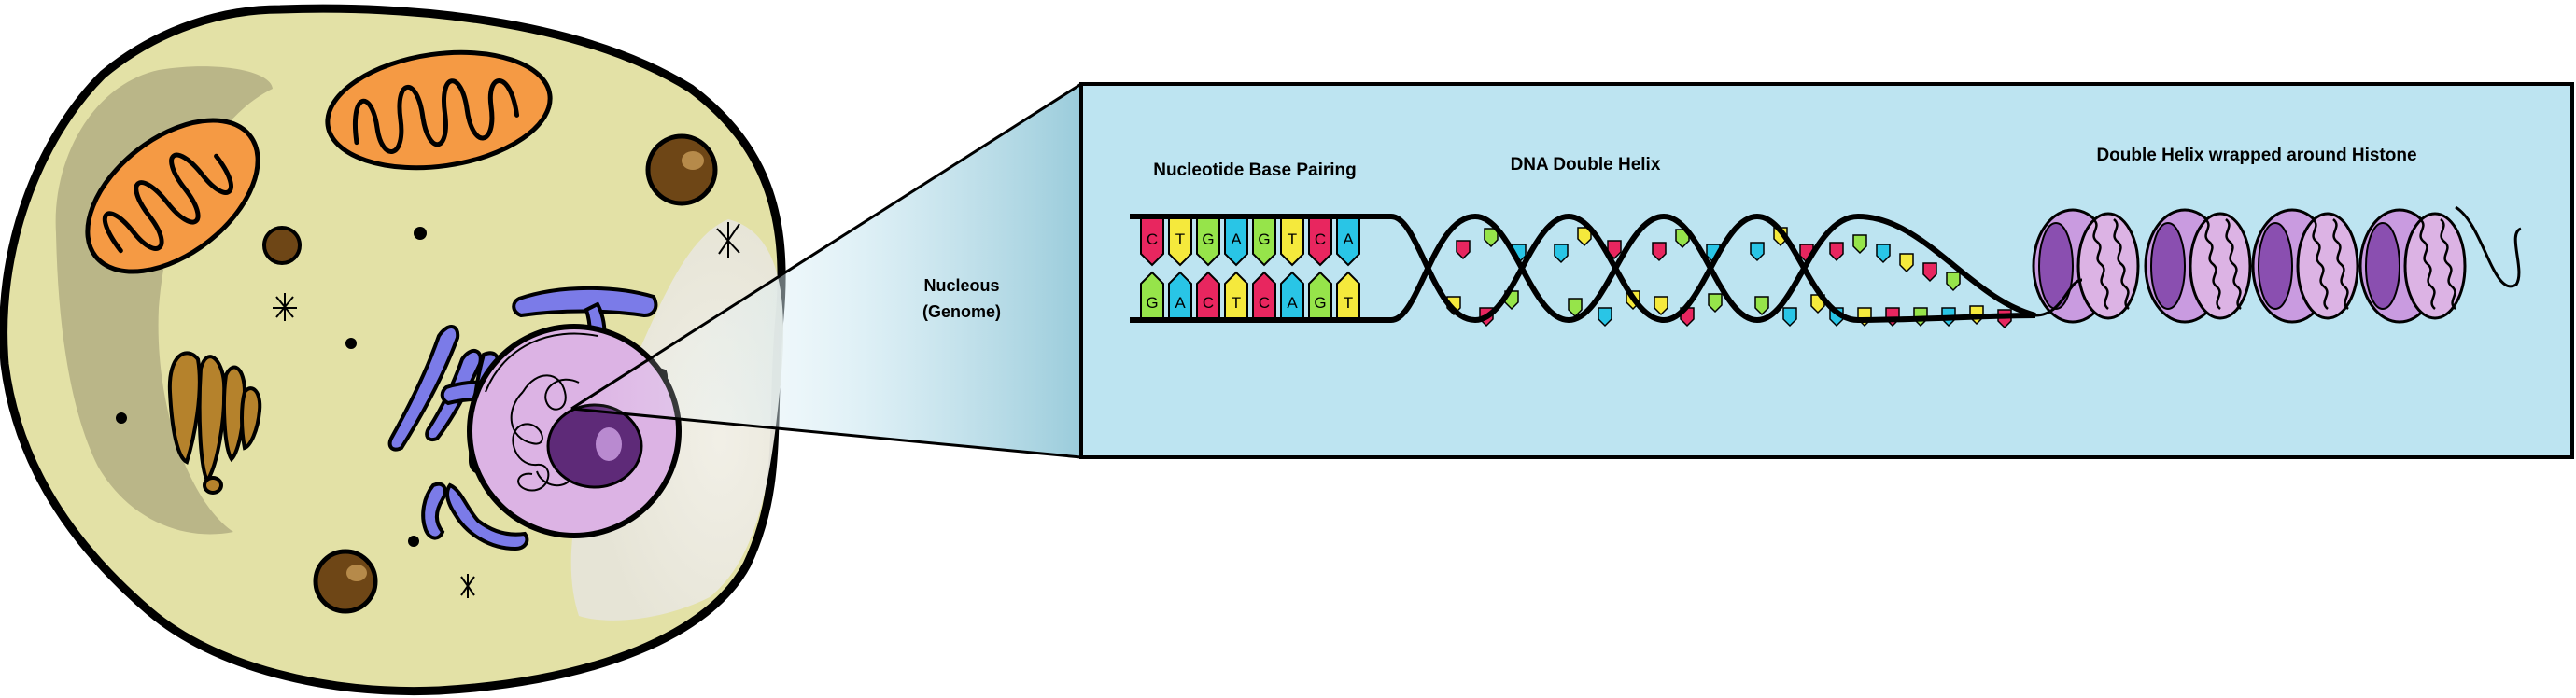 Image resolution: width=2576 pixels, height=698 pixels. Describe the element at coordinates (595, 446) in the screenshot. I see `nucleolus` at that location.